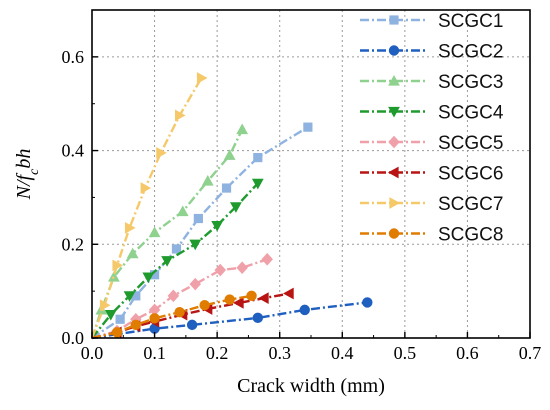 The width and height of the screenshot is (550, 410). I want to click on x-tick-label: 0.4, so click(342, 353).